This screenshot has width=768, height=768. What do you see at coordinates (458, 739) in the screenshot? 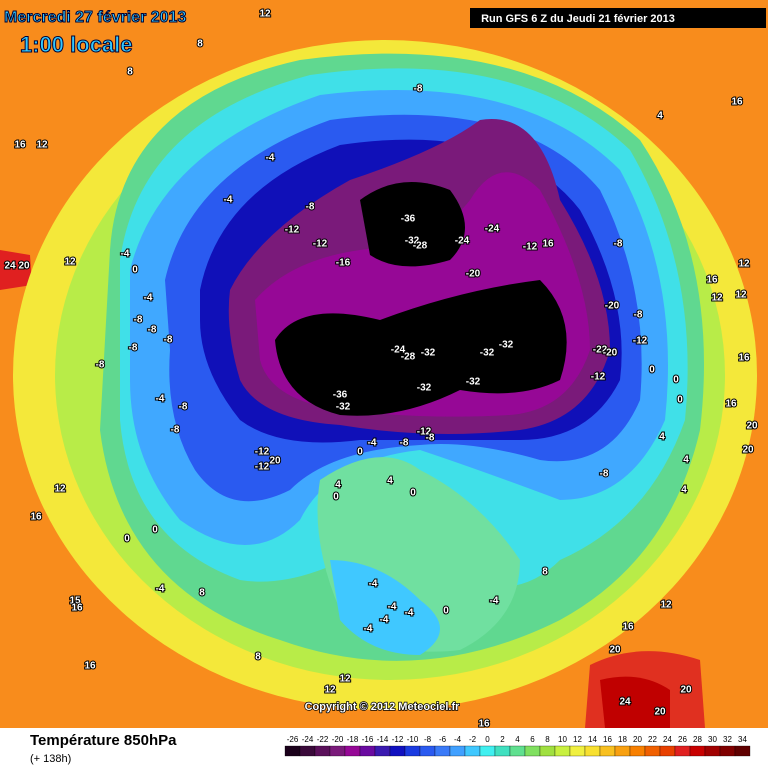
I see `colorbar-label: -4` at bounding box center [458, 739].